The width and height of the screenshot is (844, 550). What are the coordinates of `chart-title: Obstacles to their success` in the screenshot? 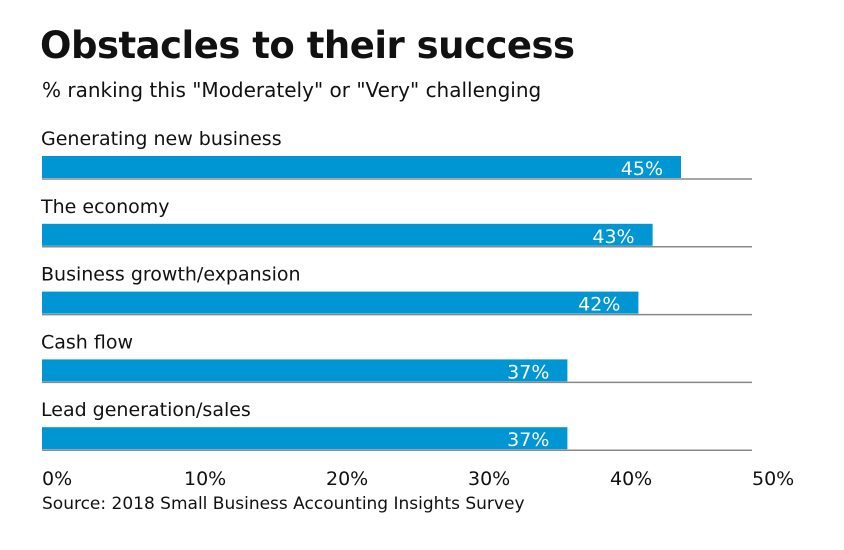 It's located at (307, 45).